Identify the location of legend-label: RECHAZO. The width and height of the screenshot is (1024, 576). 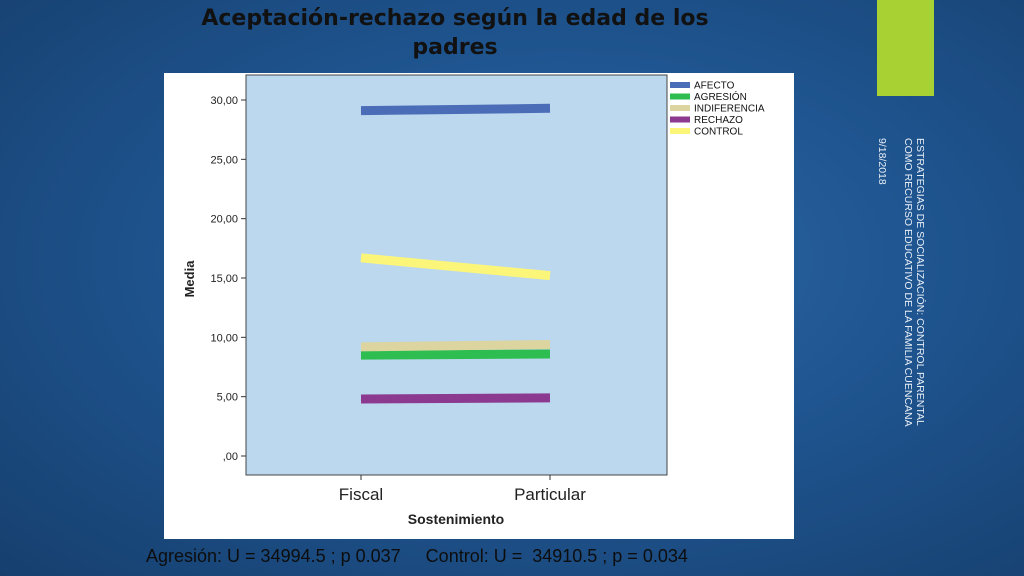
(718, 120).